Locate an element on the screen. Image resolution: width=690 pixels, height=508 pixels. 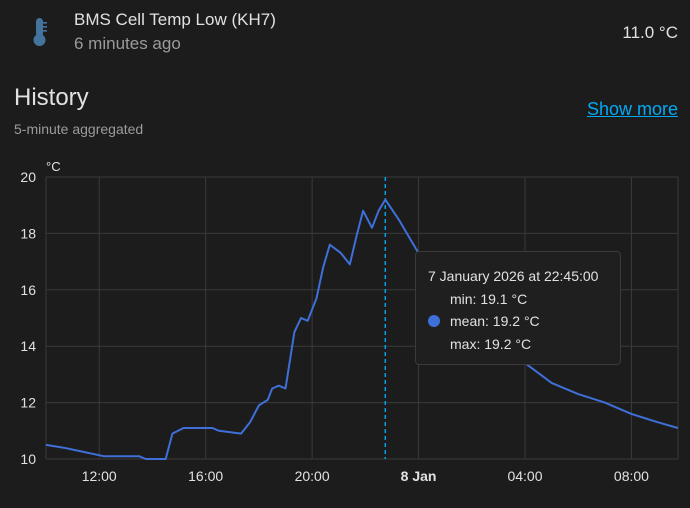
y-tick-label: 10 is located at coordinates (28, 459).